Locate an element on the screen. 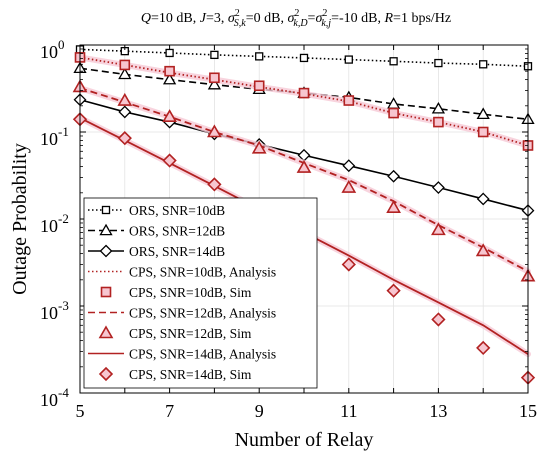  legend-swatches is located at coordinates (106, 293).